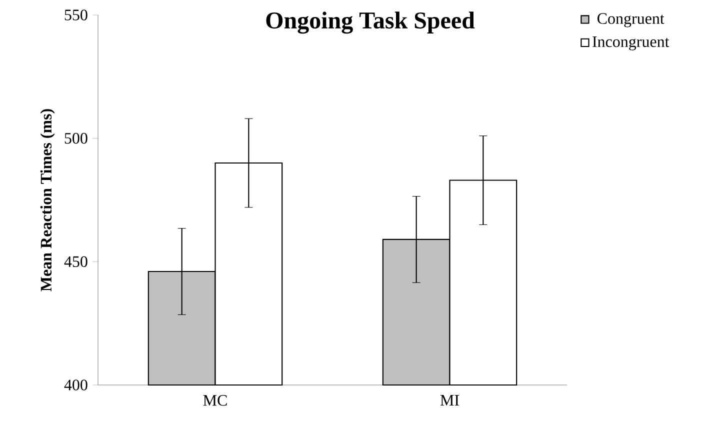 The width and height of the screenshot is (715, 427). I want to click on y-tick-label: 550, so click(76, 15).